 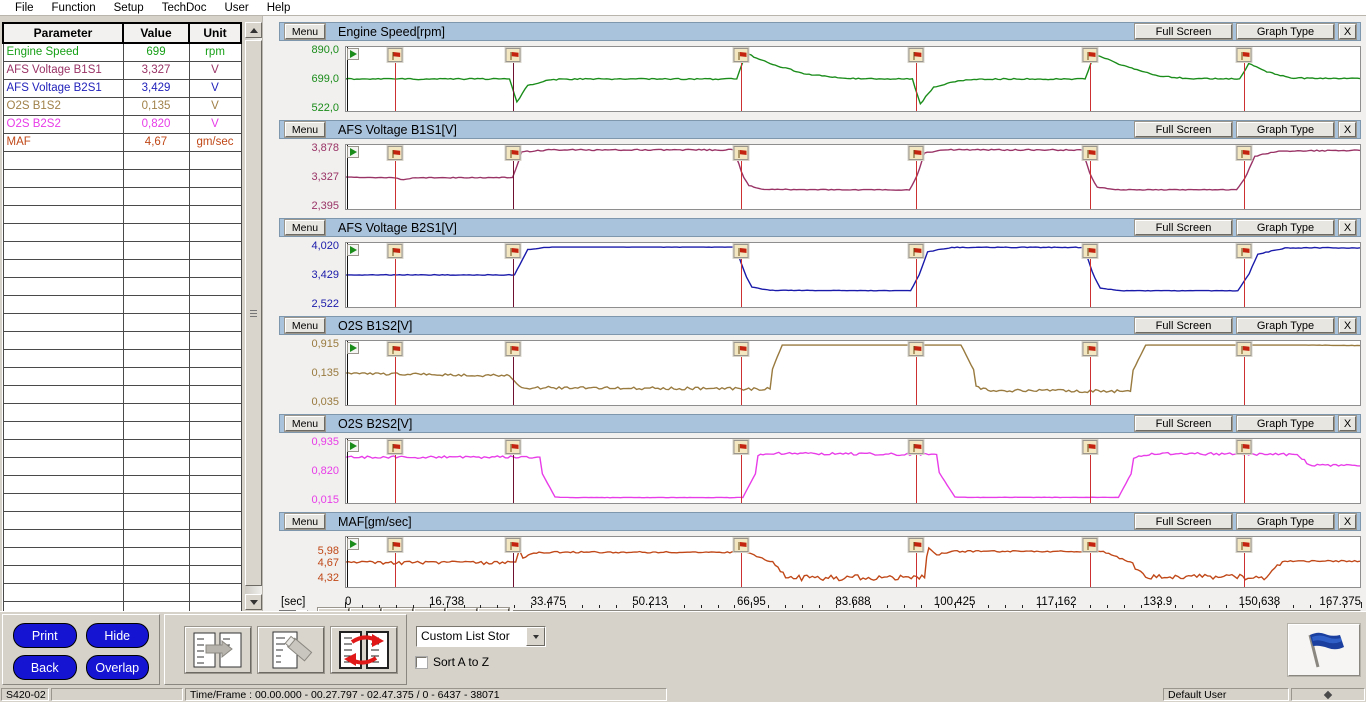 I want to click on reorder-list-button, so click(x=364, y=649).